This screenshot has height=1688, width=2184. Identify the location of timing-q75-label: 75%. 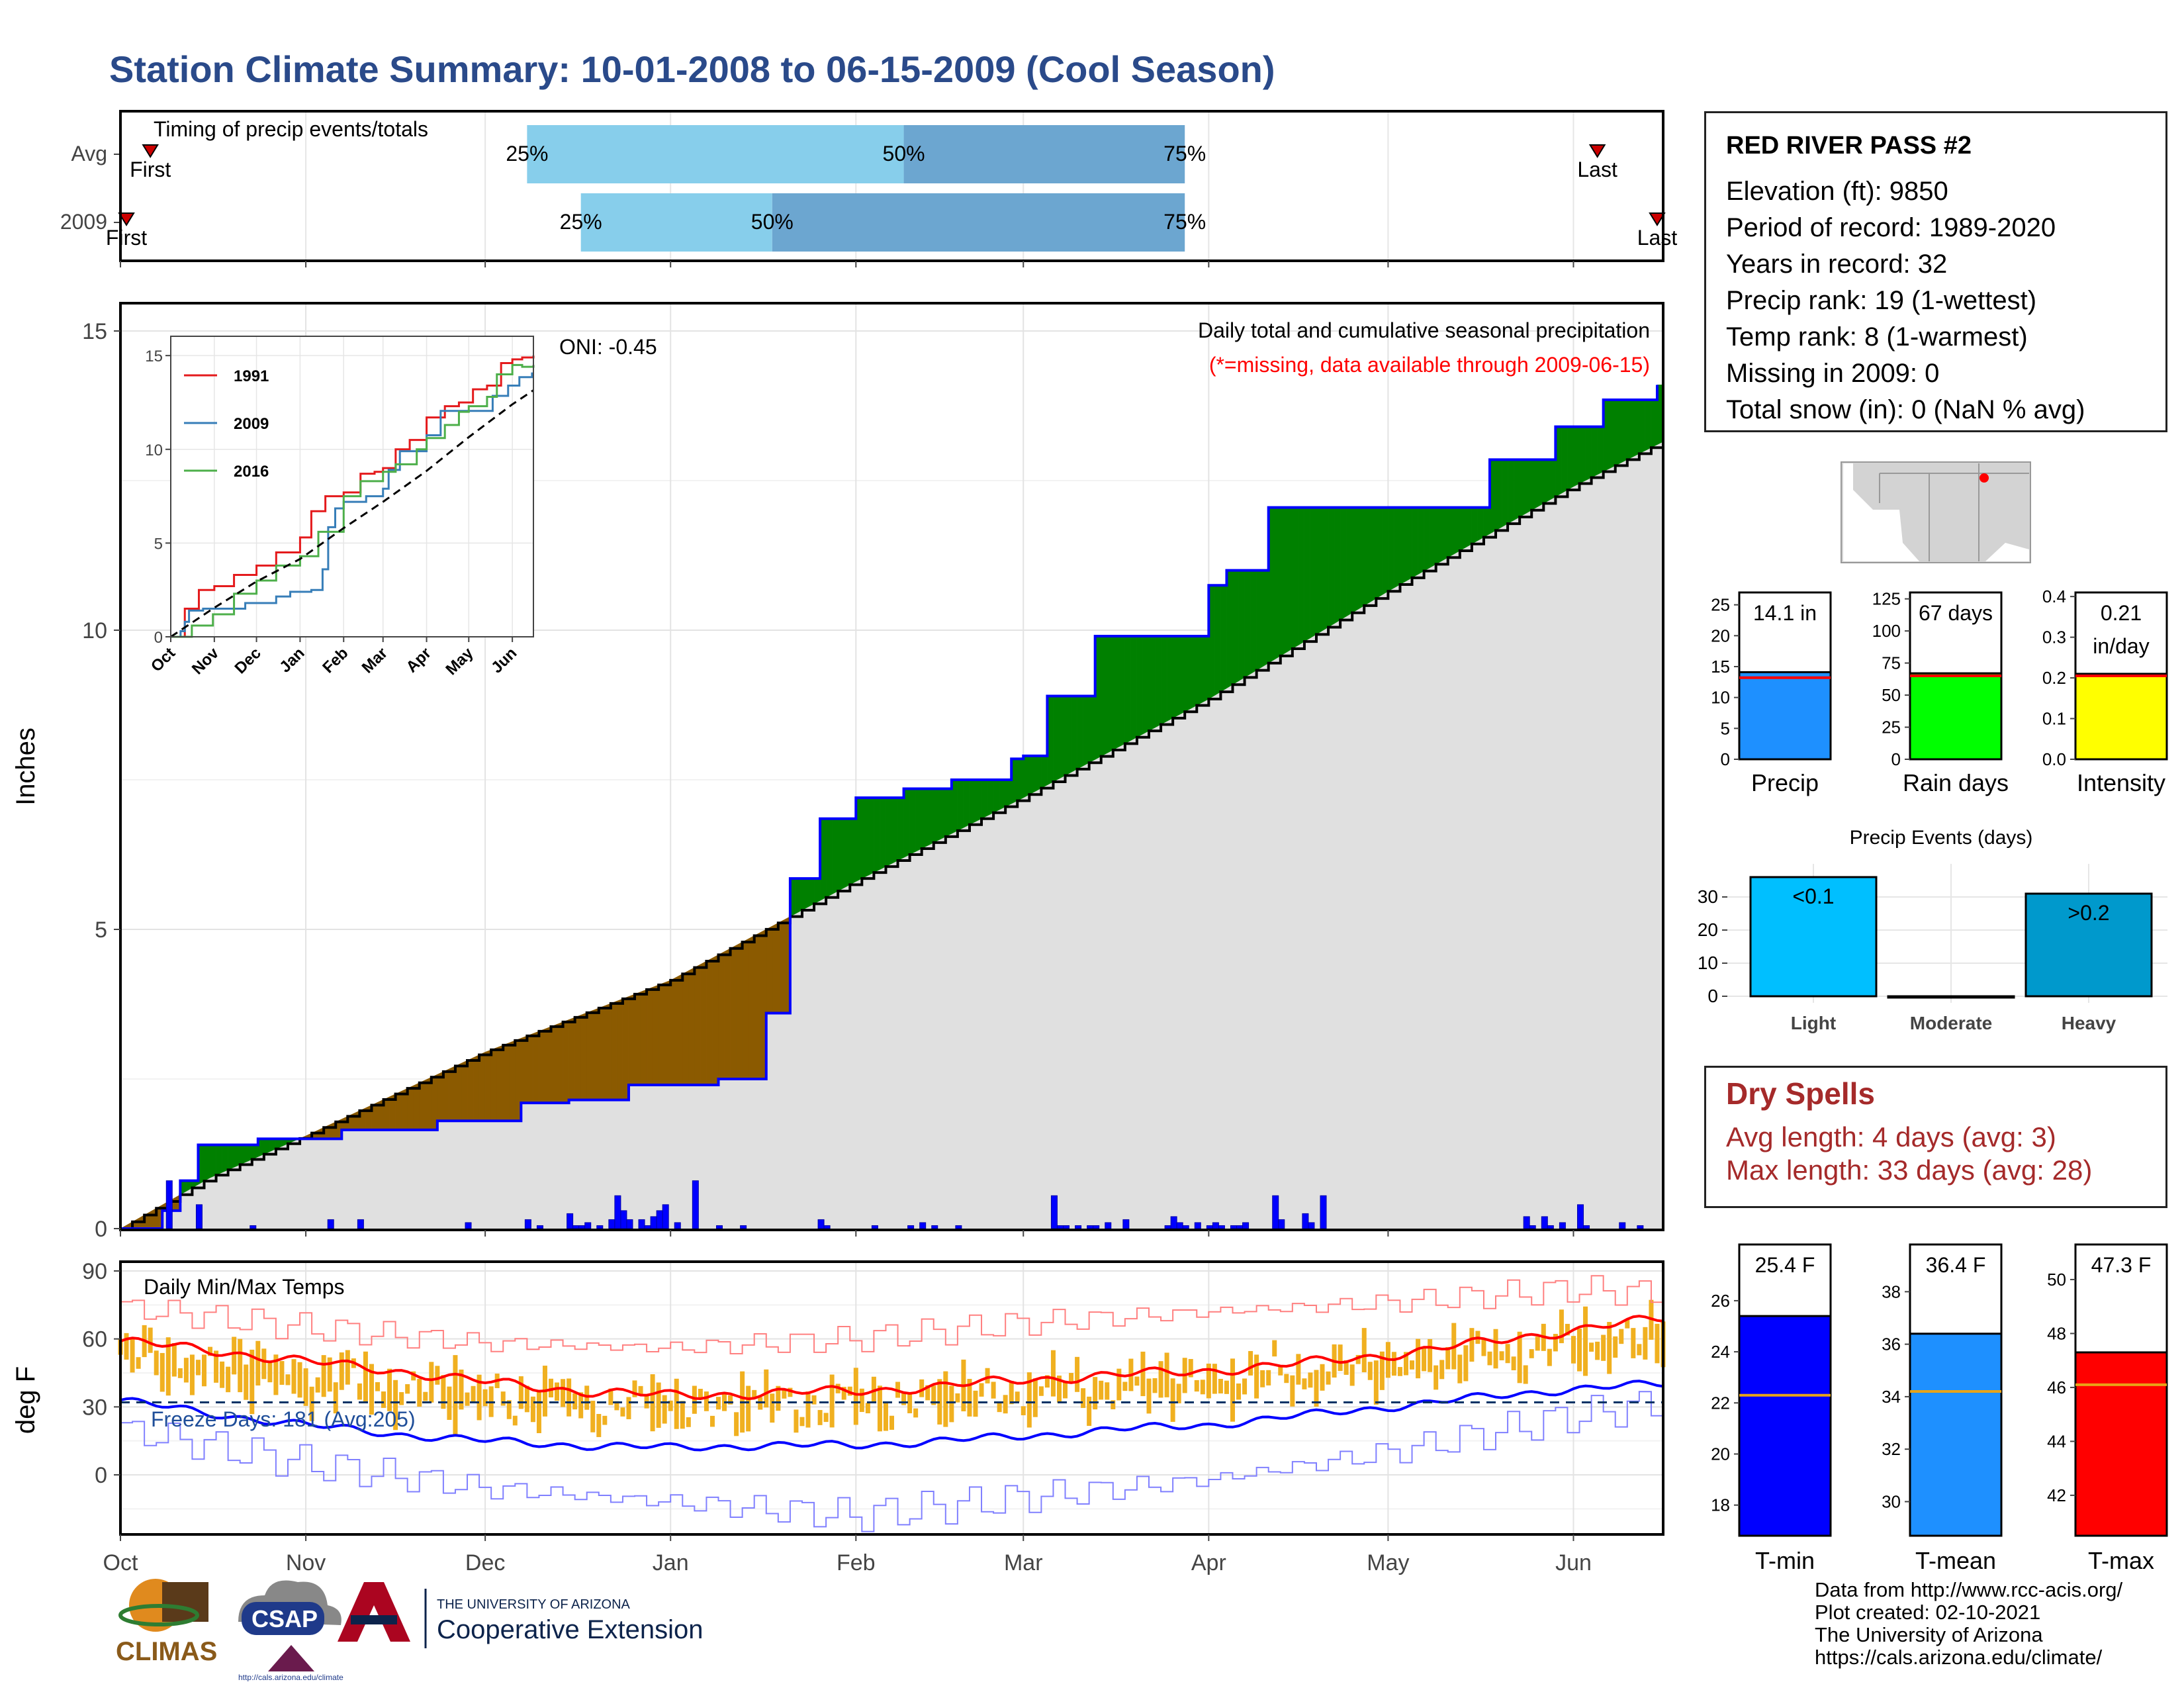
(1184, 153).